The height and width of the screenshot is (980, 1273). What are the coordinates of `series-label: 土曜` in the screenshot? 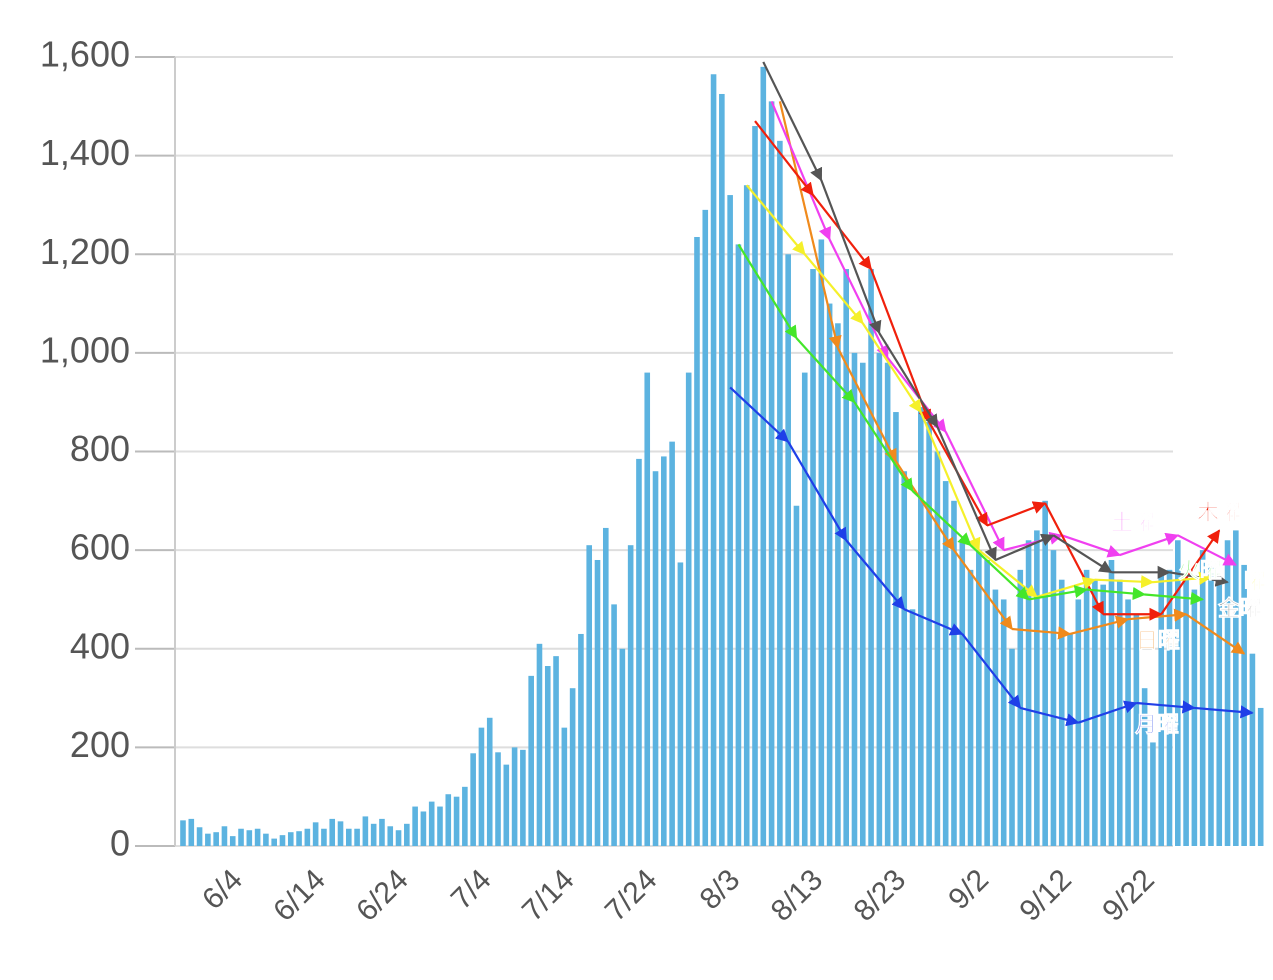 It's located at (1133, 522).